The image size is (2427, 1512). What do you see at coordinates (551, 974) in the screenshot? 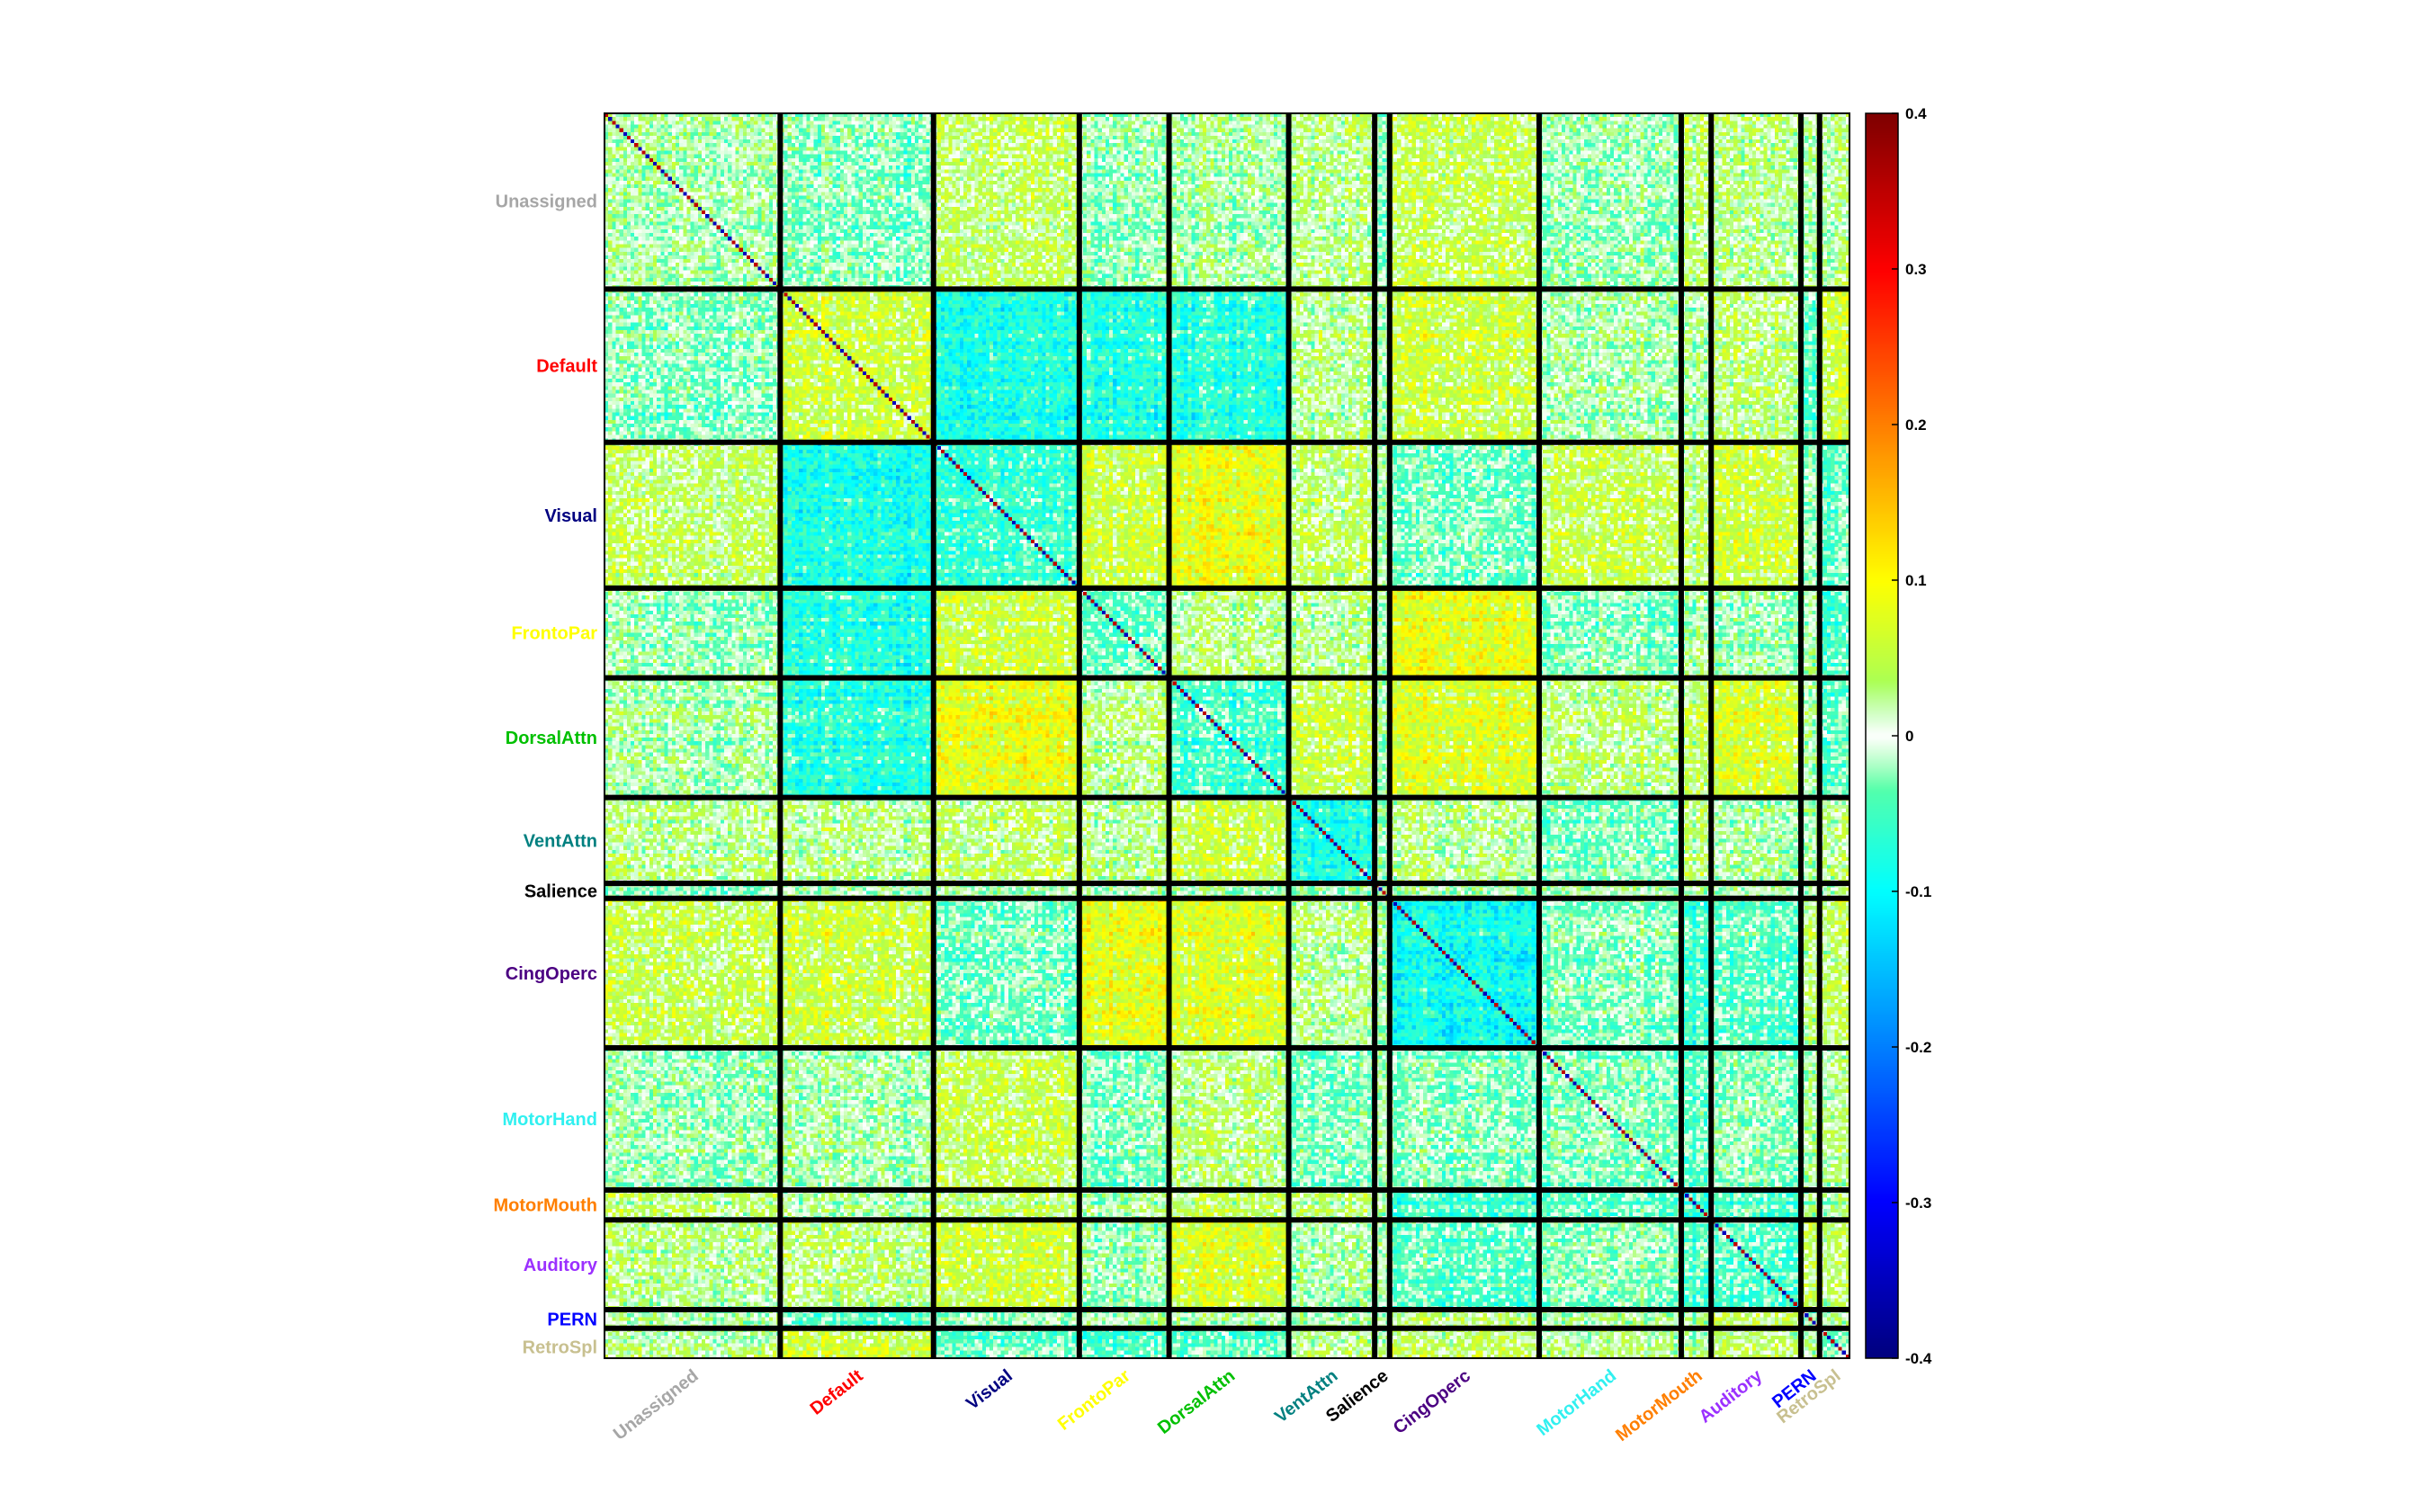
I see `row-label-cingoperc: CingOperc` at bounding box center [551, 974].